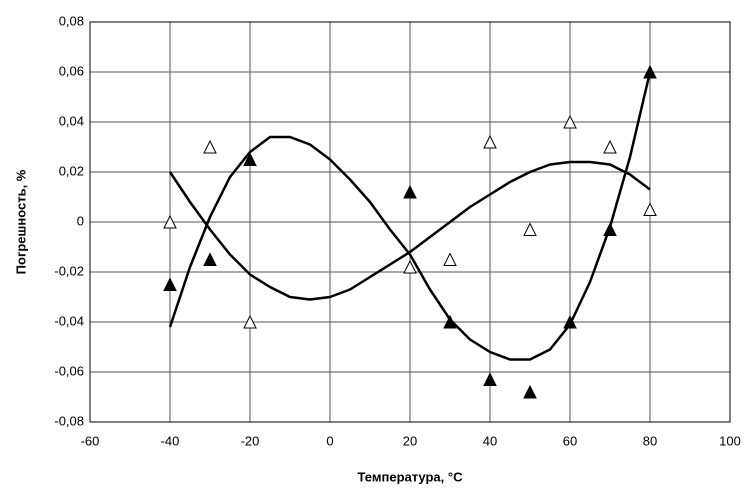 The height and width of the screenshot is (499, 750). What do you see at coordinates (80, 220) in the screenshot?
I see `y-tick-label: 0` at bounding box center [80, 220].